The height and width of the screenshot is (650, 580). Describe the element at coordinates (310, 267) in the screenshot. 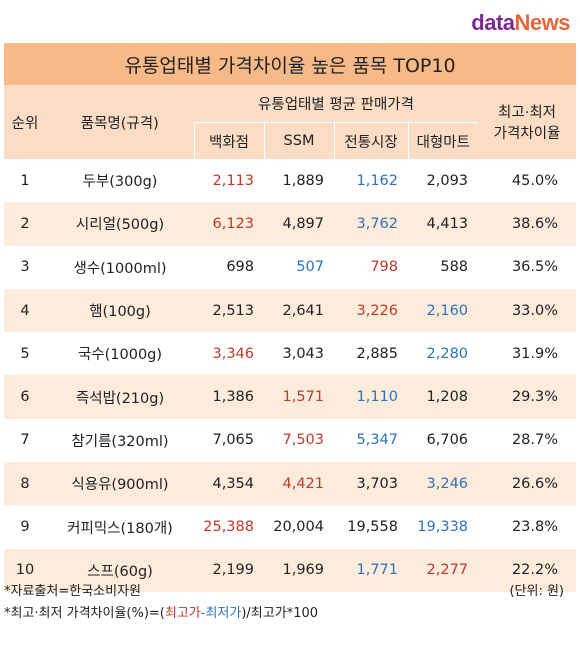

I see `cell-ssm: 507` at that location.